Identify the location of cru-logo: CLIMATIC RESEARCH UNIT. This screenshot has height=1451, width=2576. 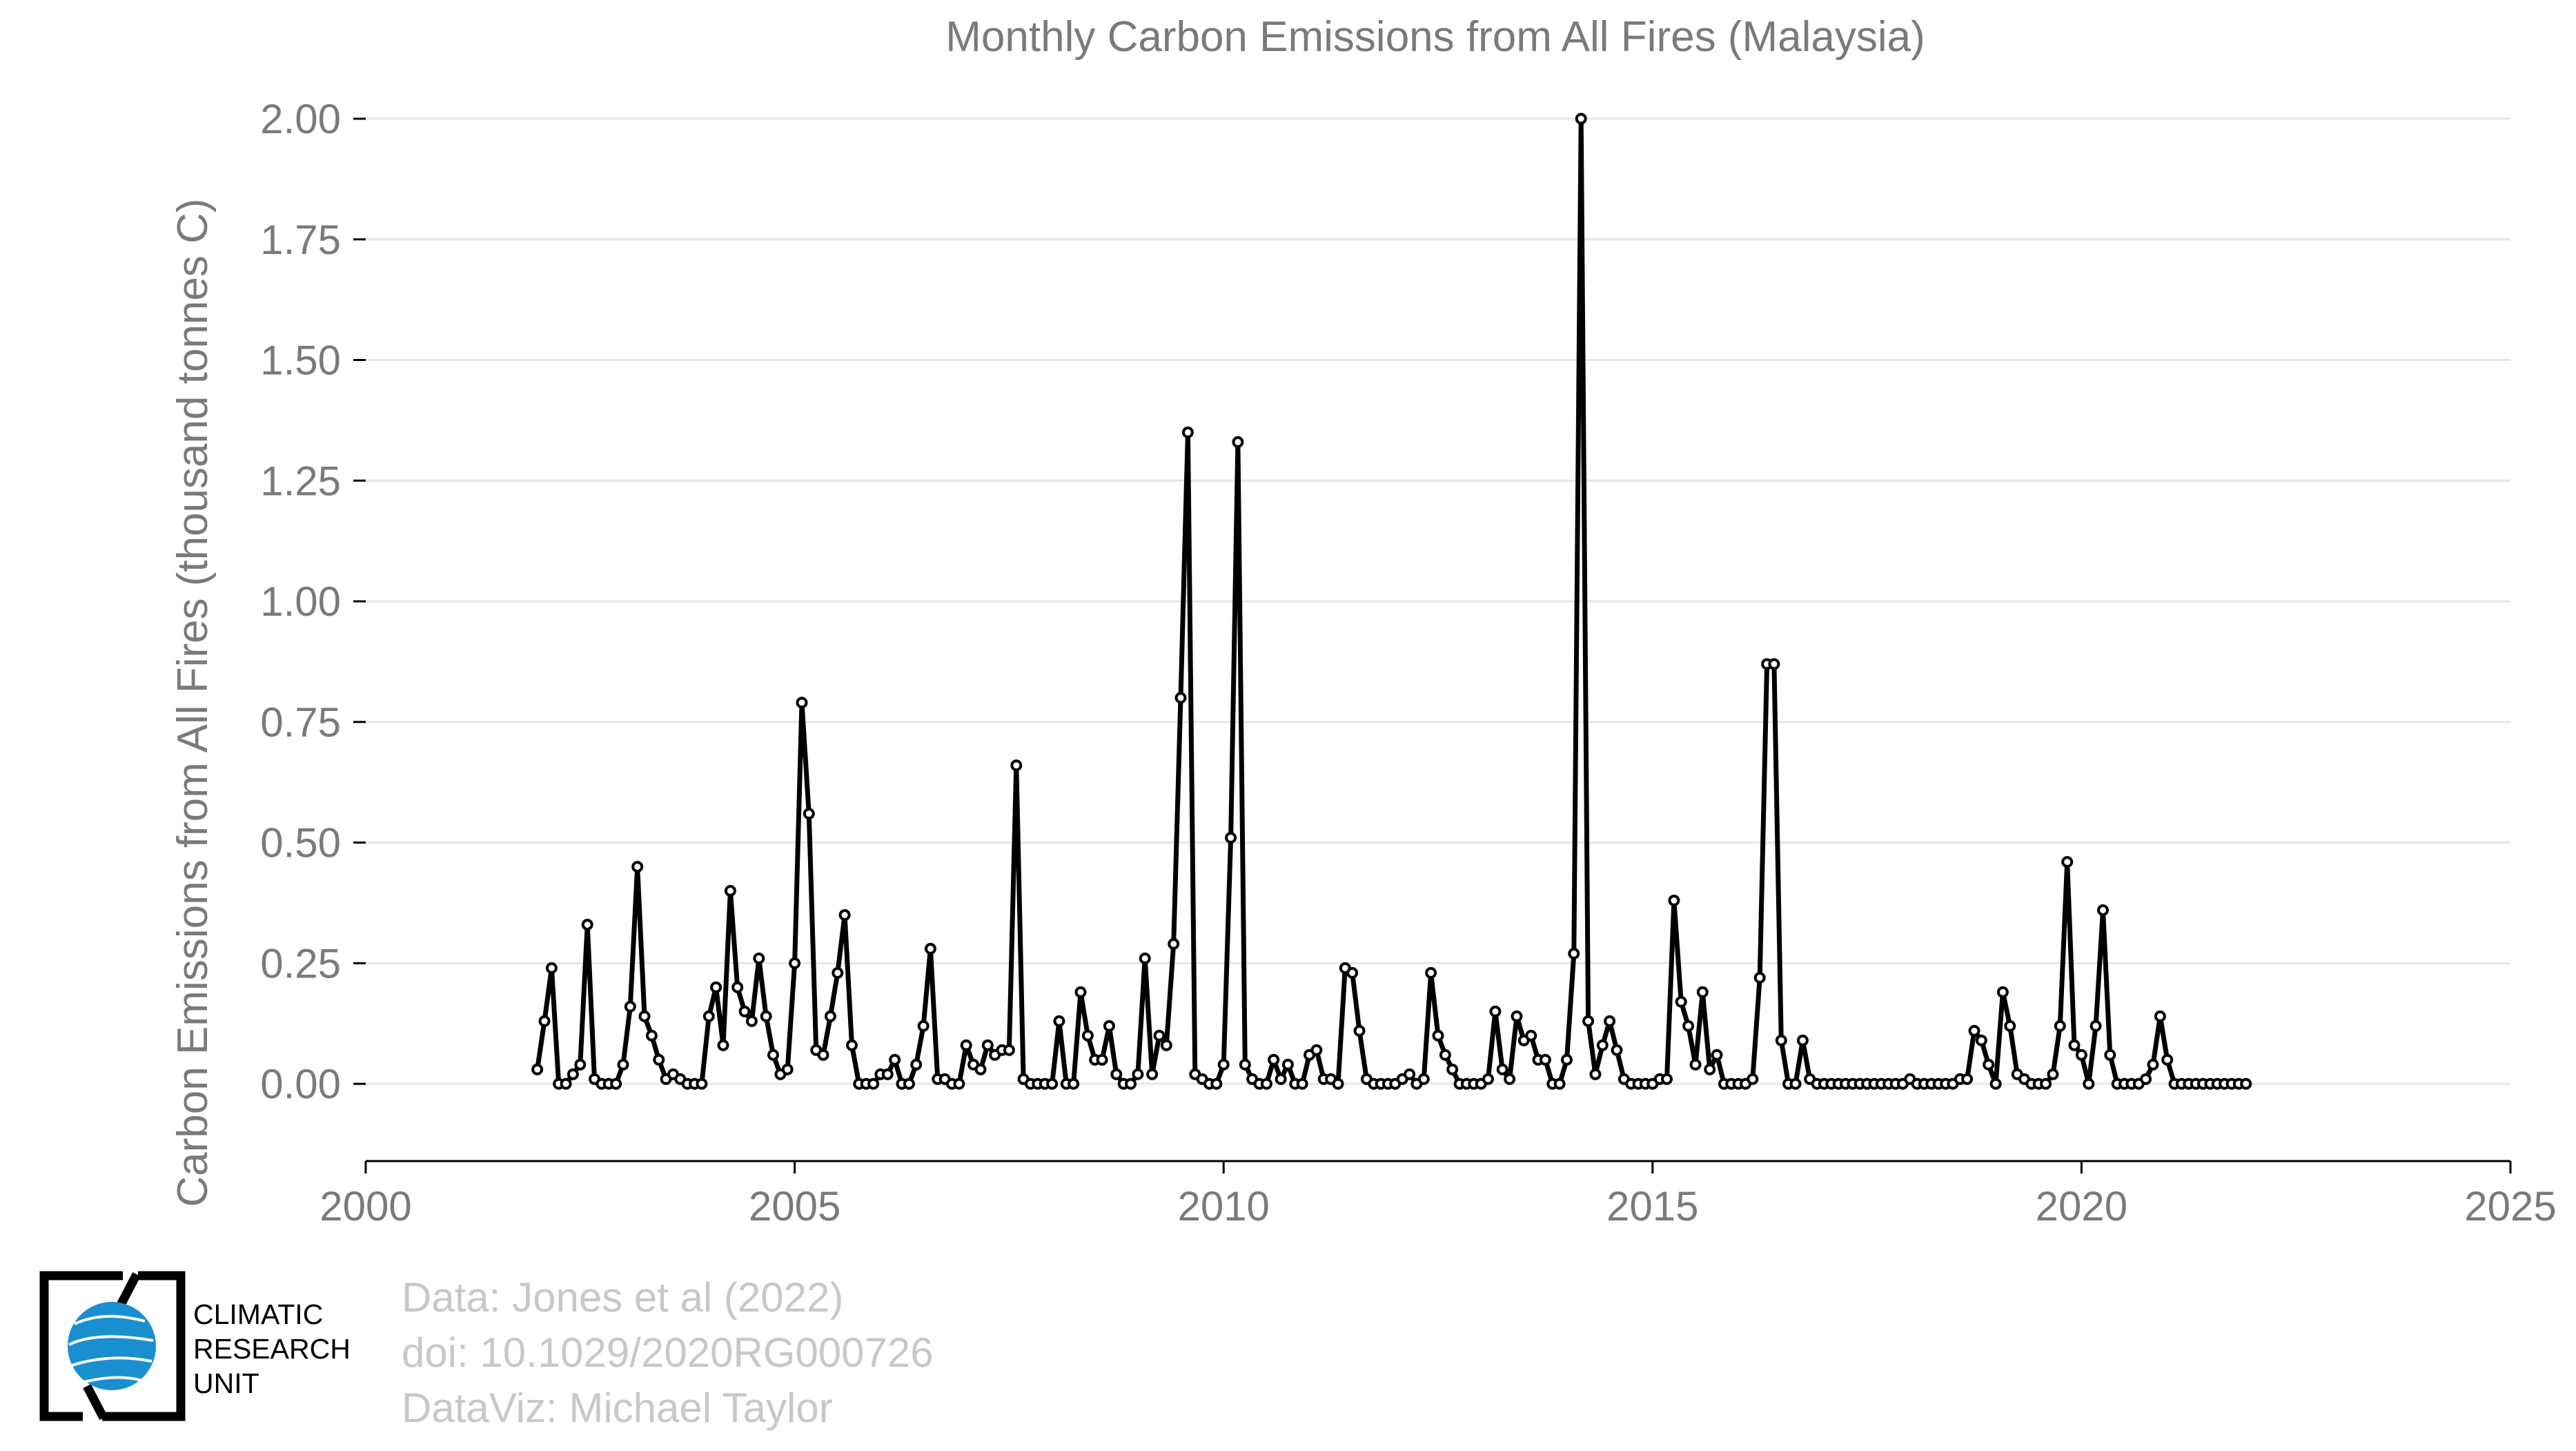
(195, 1346).